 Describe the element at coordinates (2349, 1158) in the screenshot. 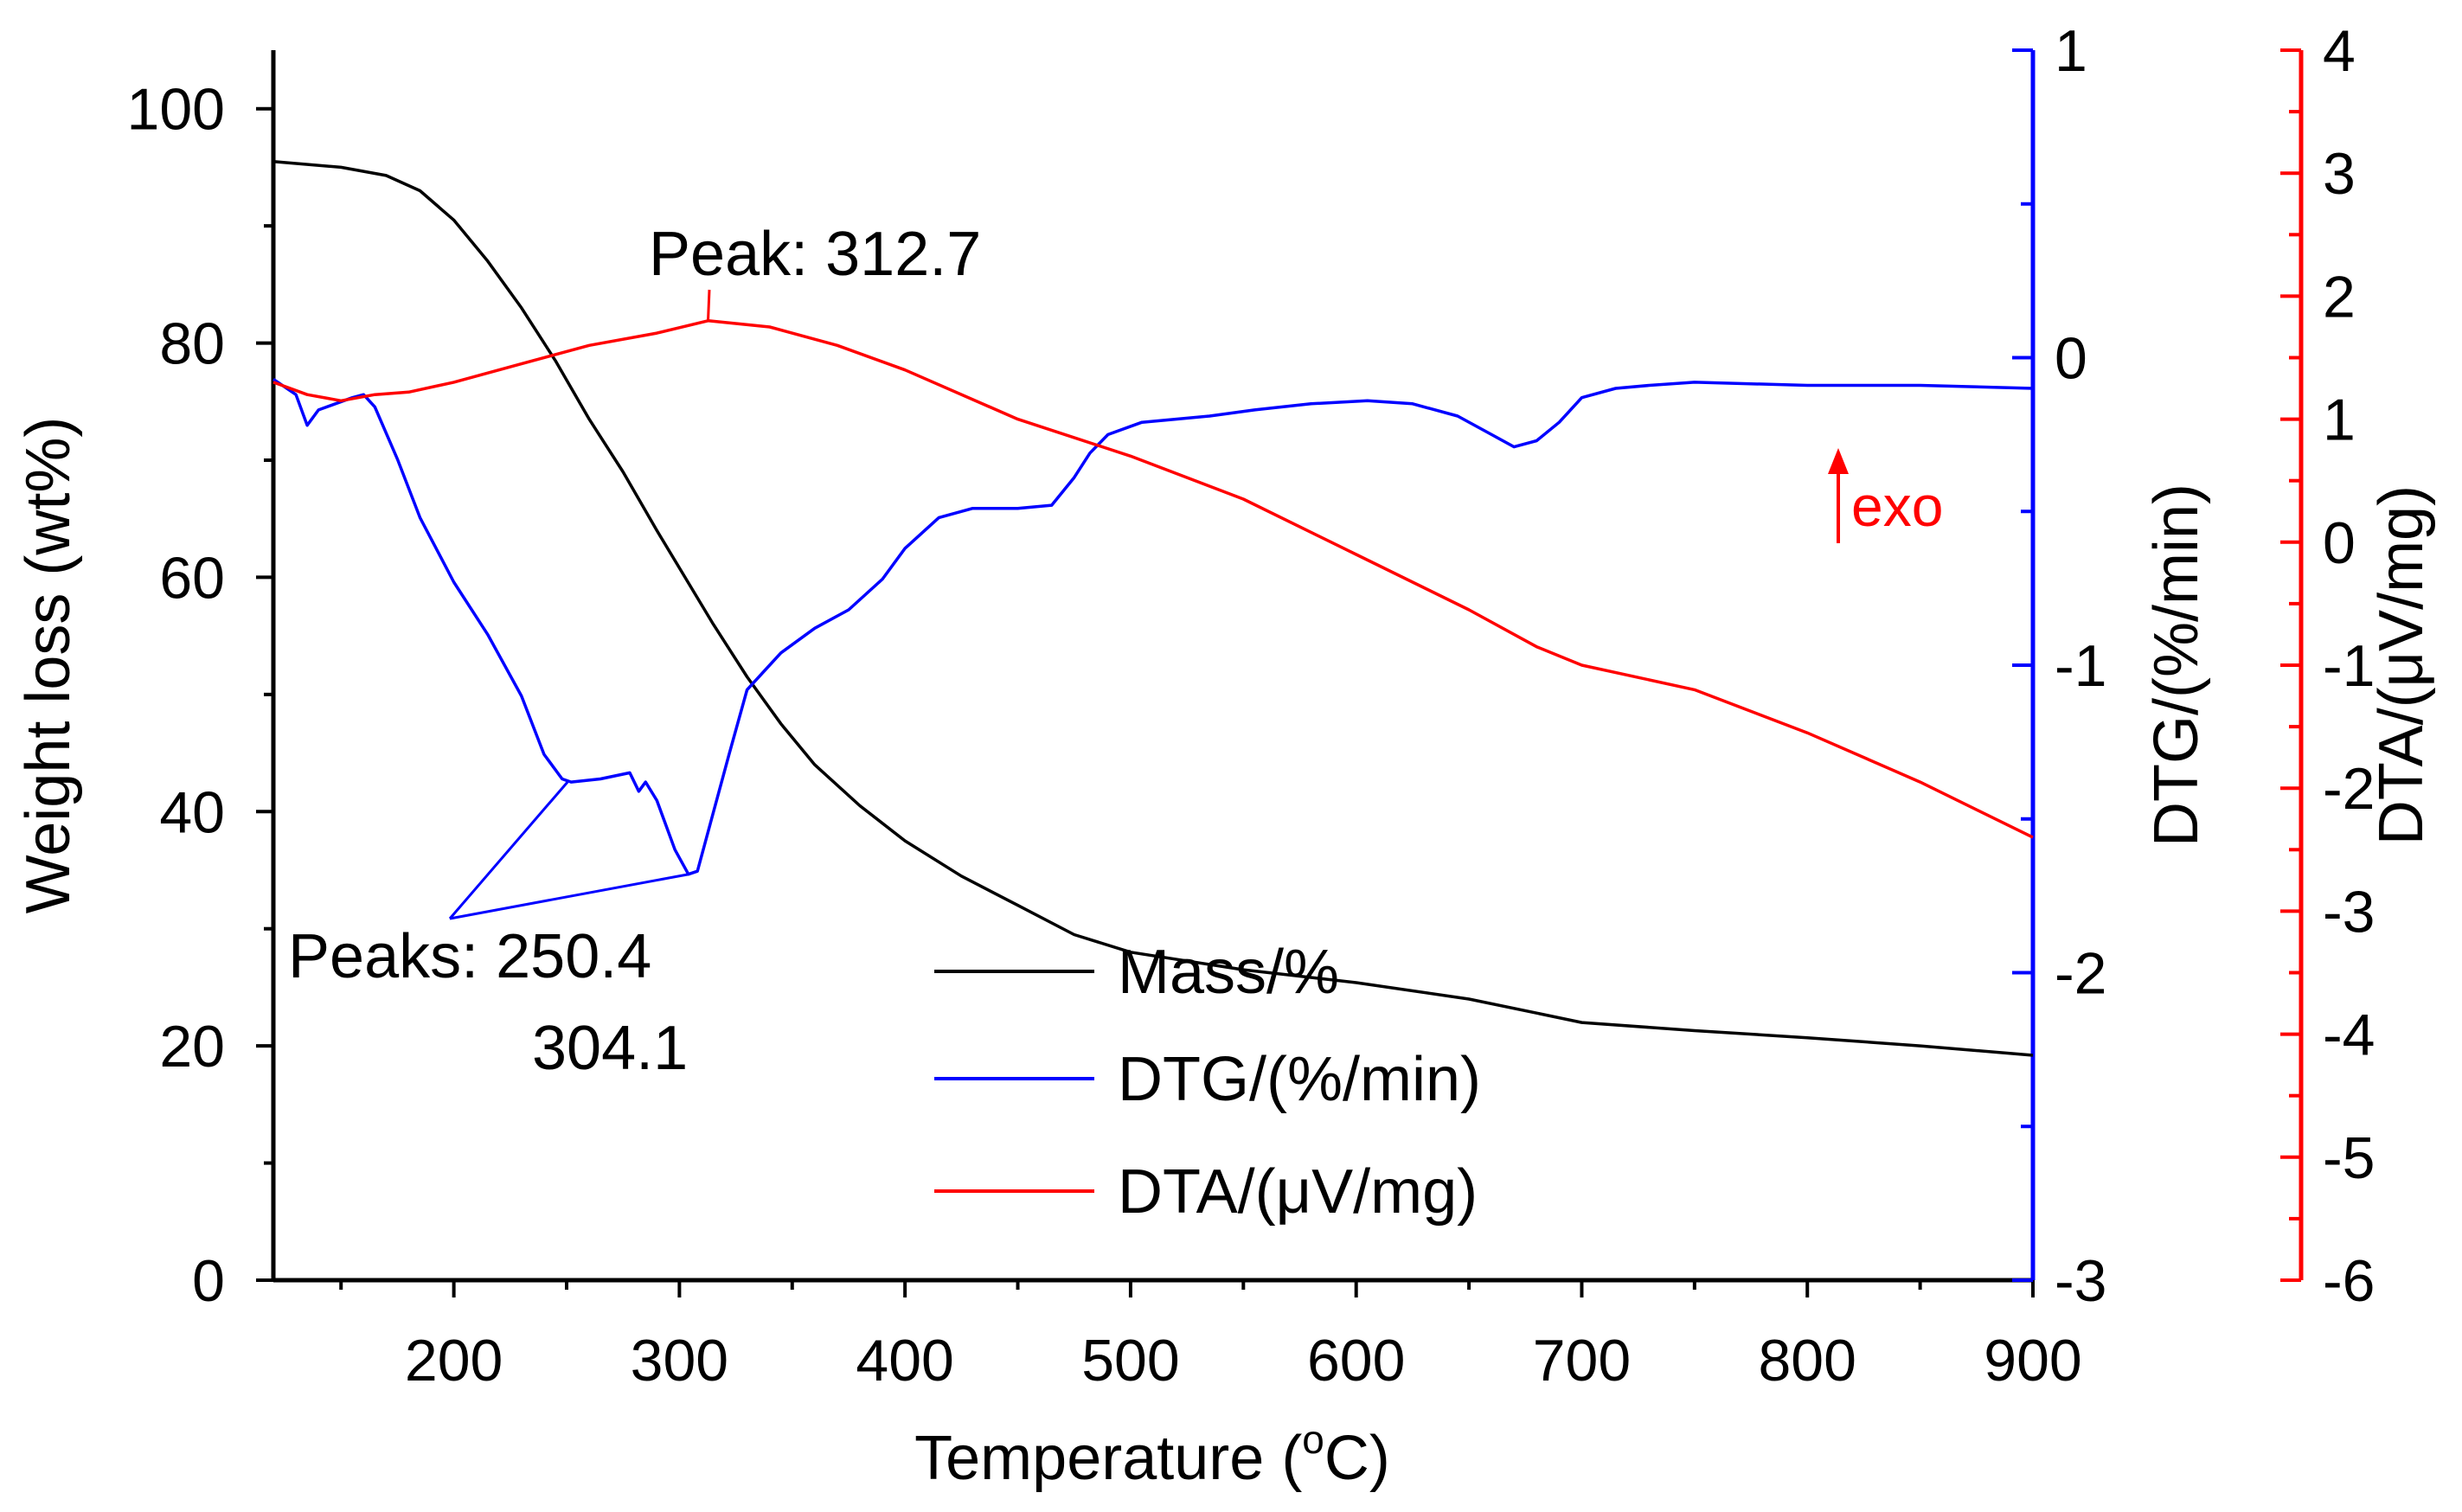

I see `dta-tick-label: -5` at that location.